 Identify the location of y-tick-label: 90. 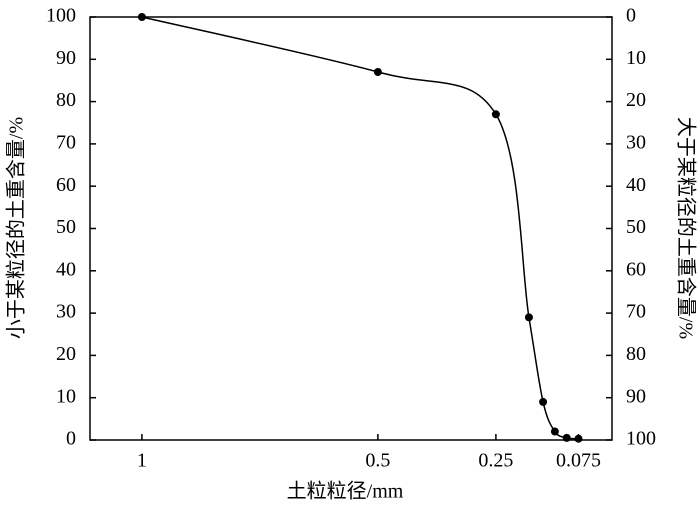
(66, 58).